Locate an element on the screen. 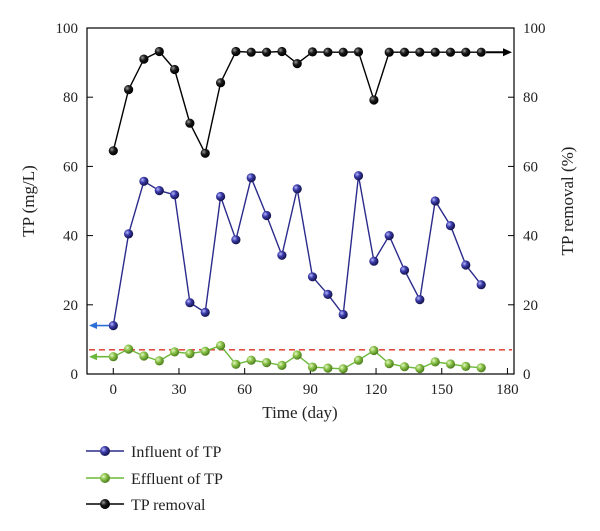 The image size is (600, 531). legend-label-influent: Influent of TP is located at coordinates (176, 452).